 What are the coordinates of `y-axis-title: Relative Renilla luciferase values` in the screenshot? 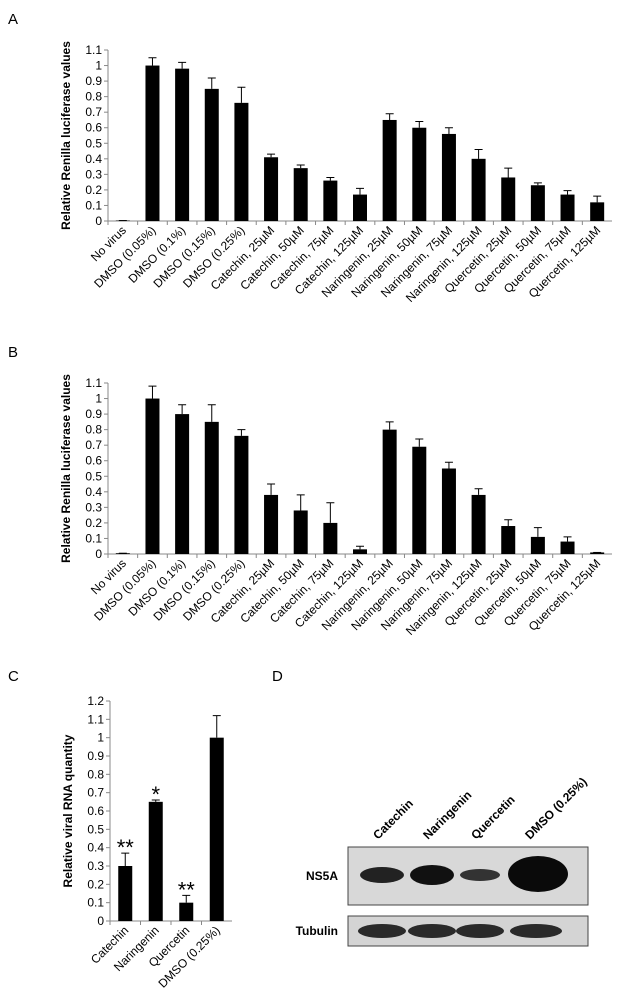 It's located at (66, 135).